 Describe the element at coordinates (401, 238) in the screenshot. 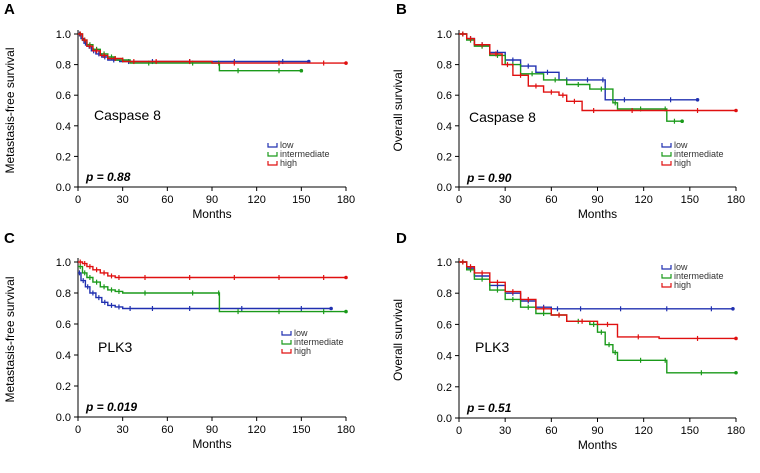

I see `panel-letter: D` at that location.